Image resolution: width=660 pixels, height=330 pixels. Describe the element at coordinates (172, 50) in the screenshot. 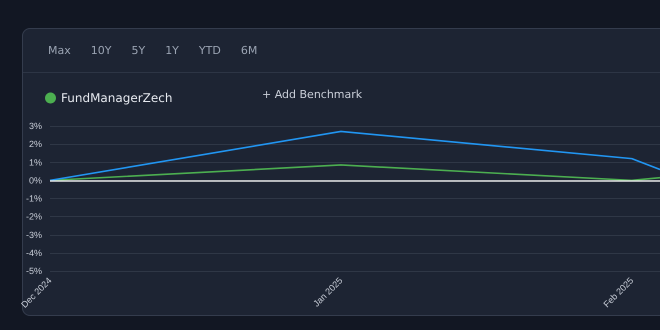

I see `text: 1Y` at that location.